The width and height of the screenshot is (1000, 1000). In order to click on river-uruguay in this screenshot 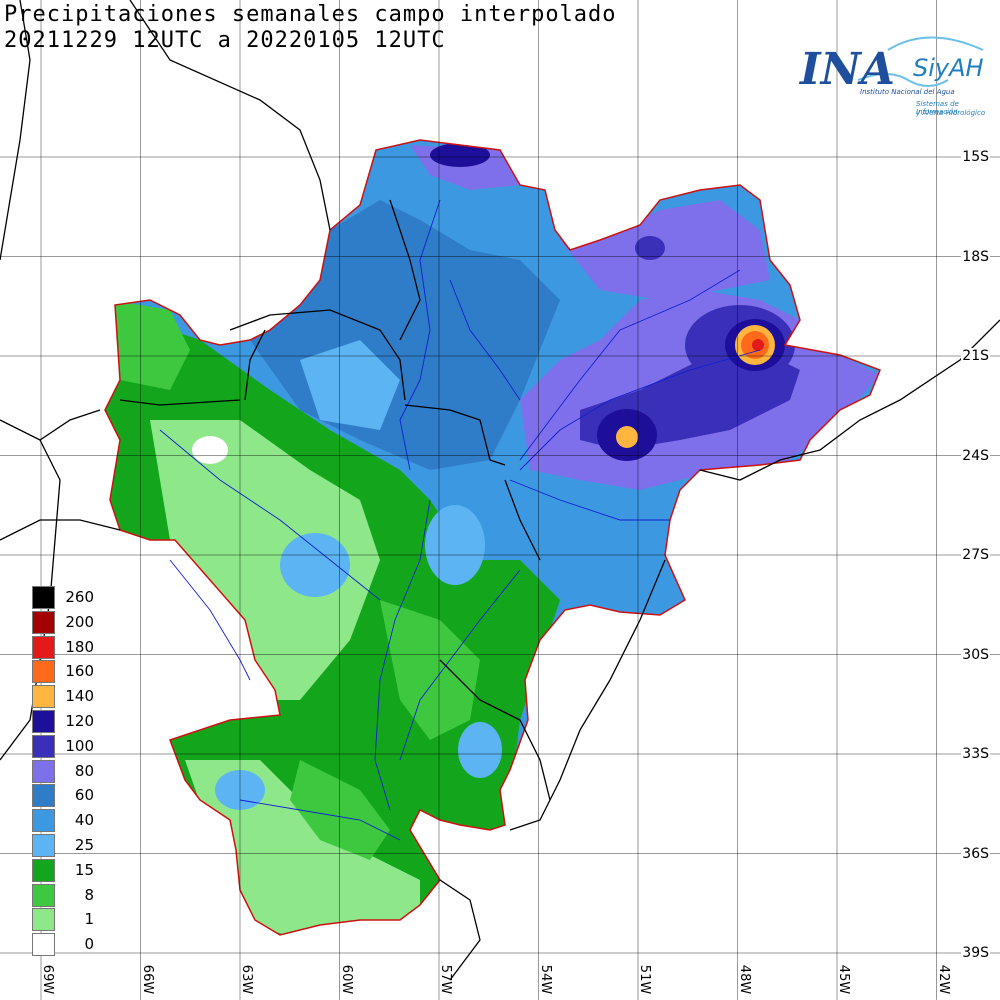, I will do `click(460, 665)`.